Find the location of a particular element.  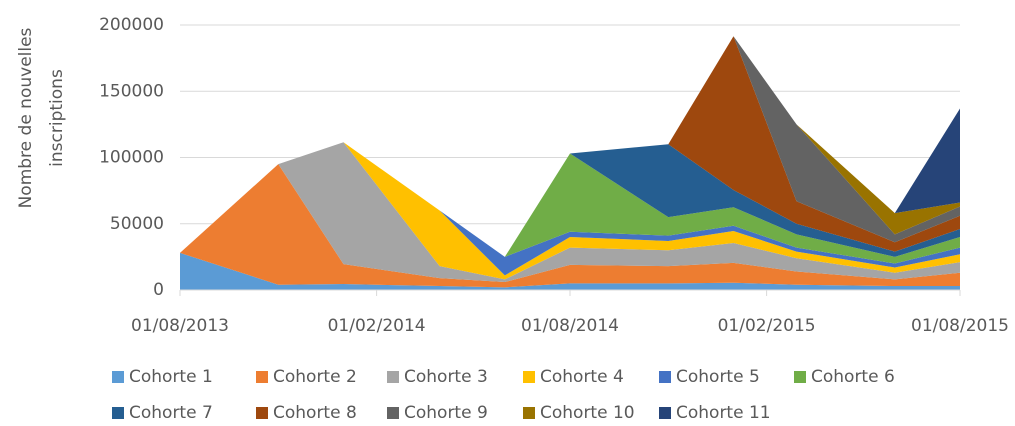

y-tick-label: 50000 is located at coordinates (137, 224).